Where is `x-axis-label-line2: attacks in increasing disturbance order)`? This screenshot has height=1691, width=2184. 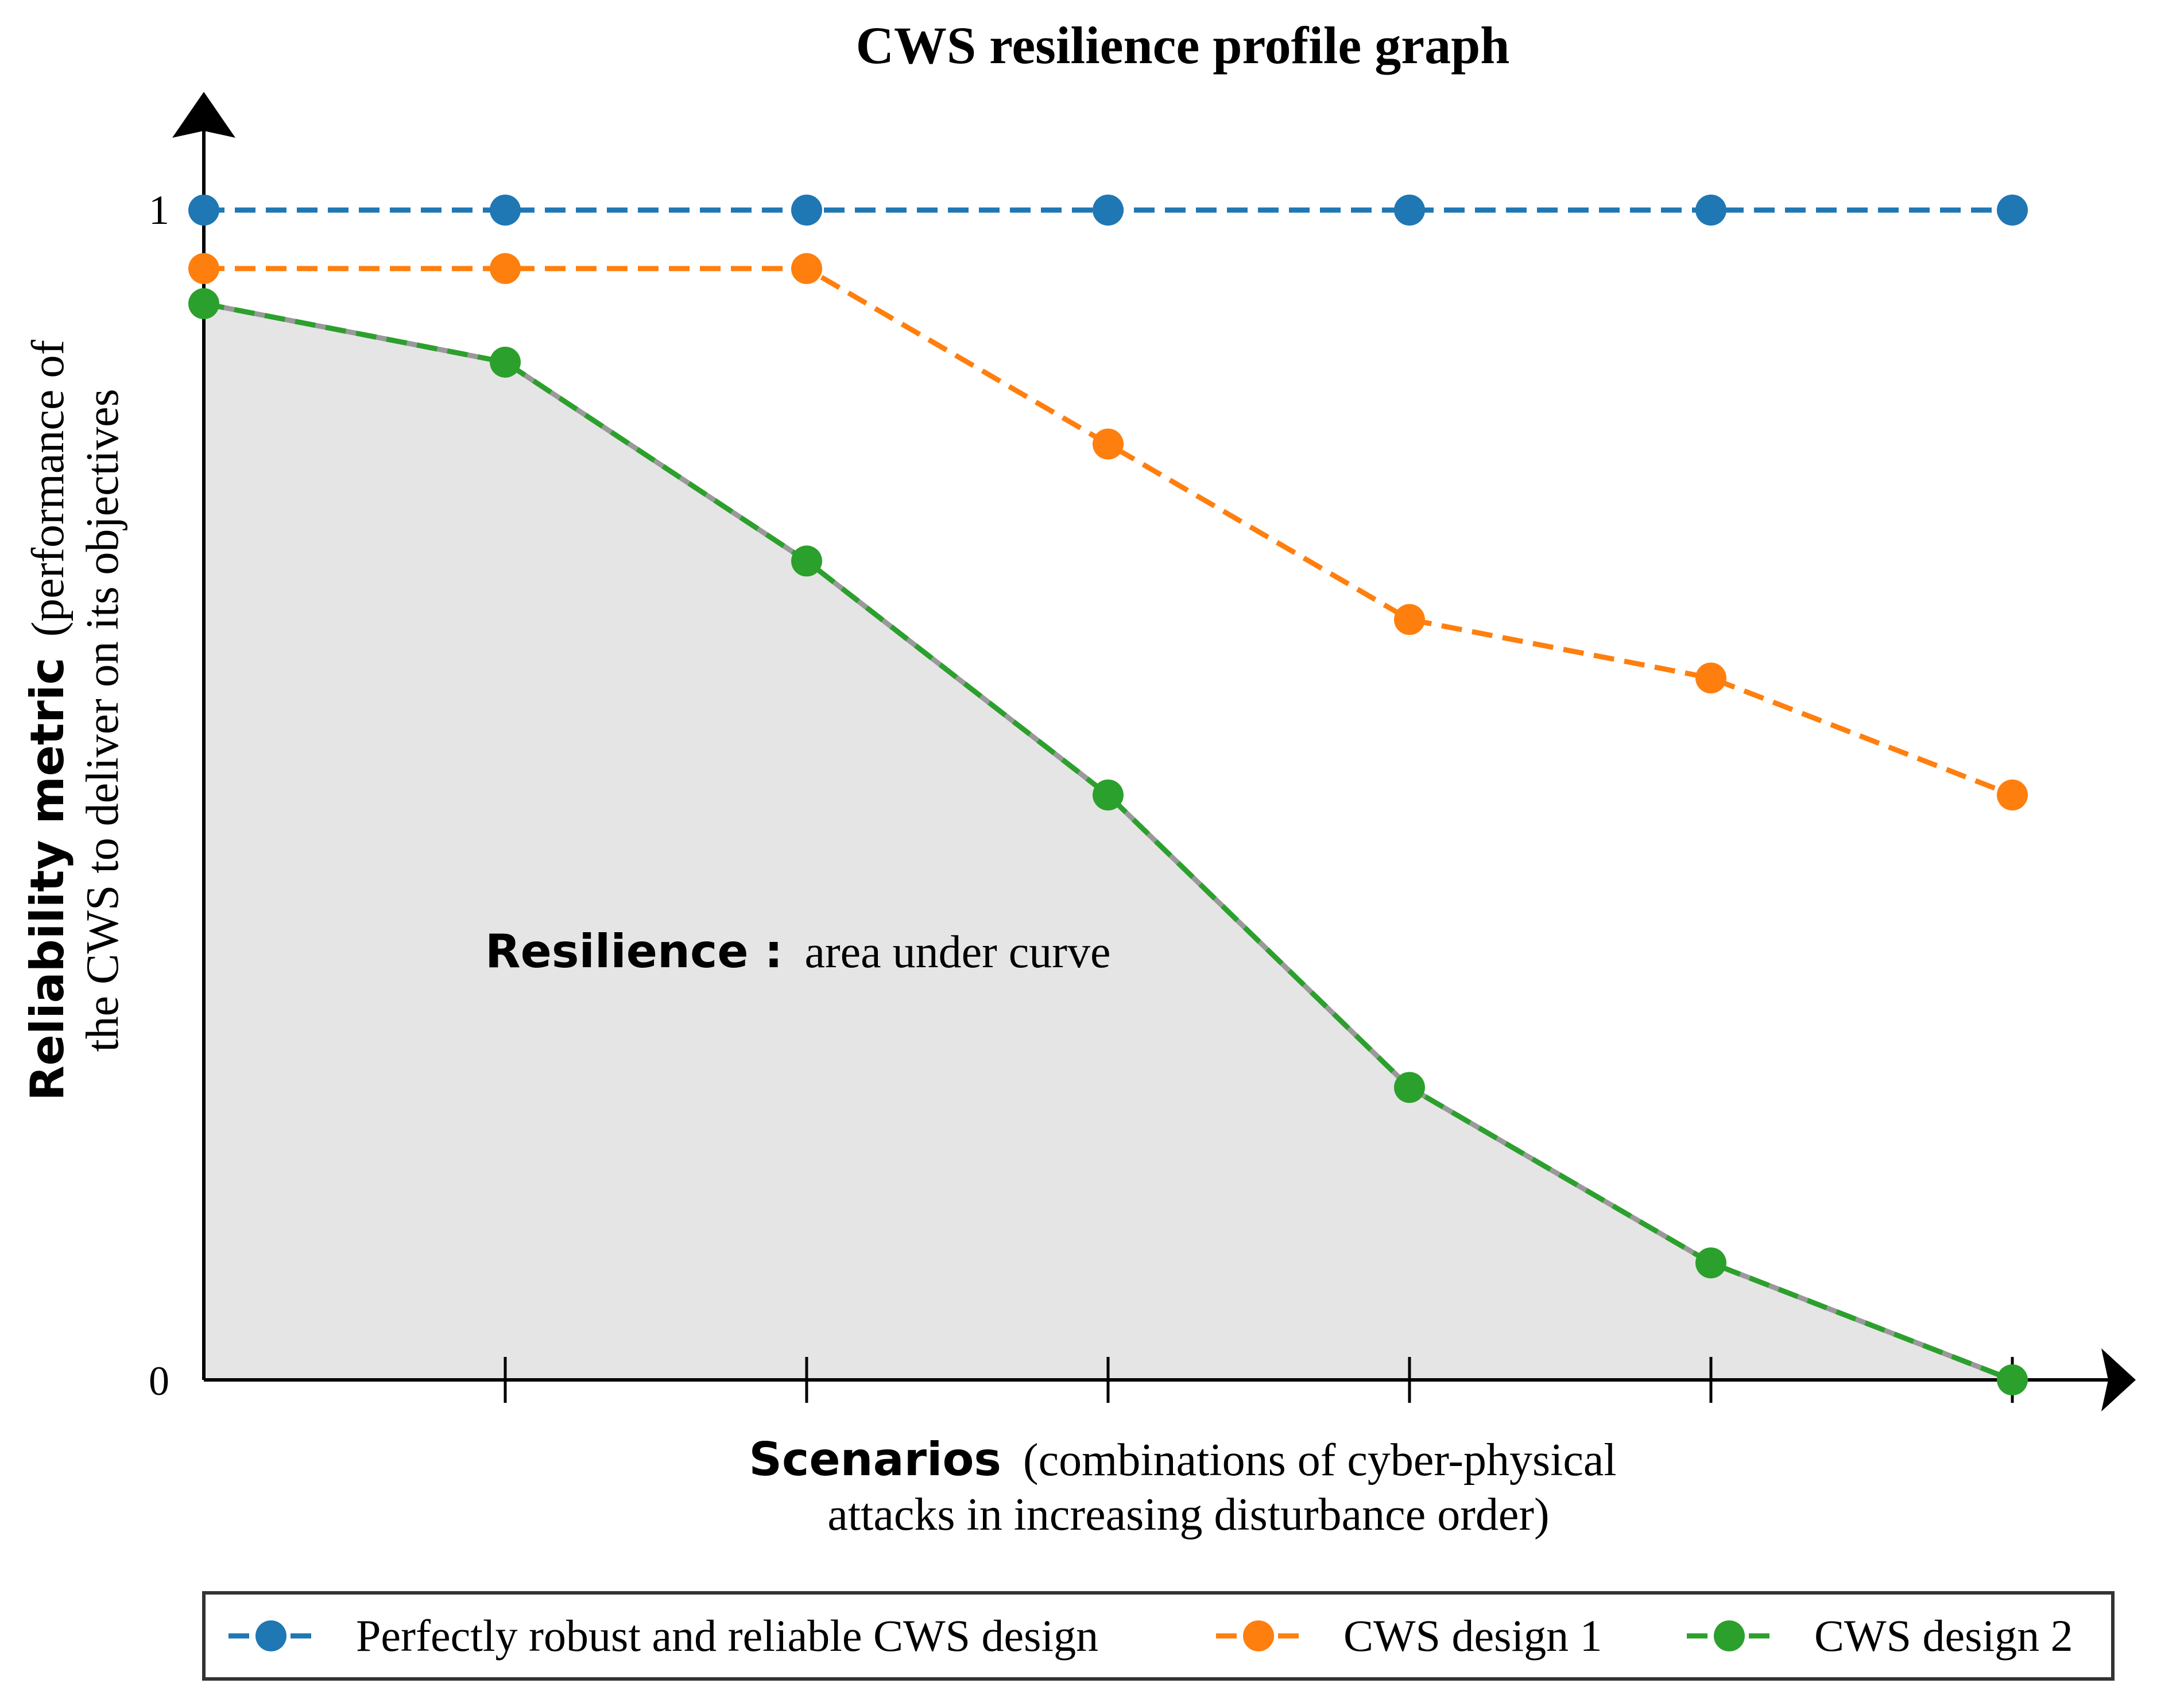 x-axis-label-line2: attacks in increasing disturbance order) is located at coordinates (1188, 1515).